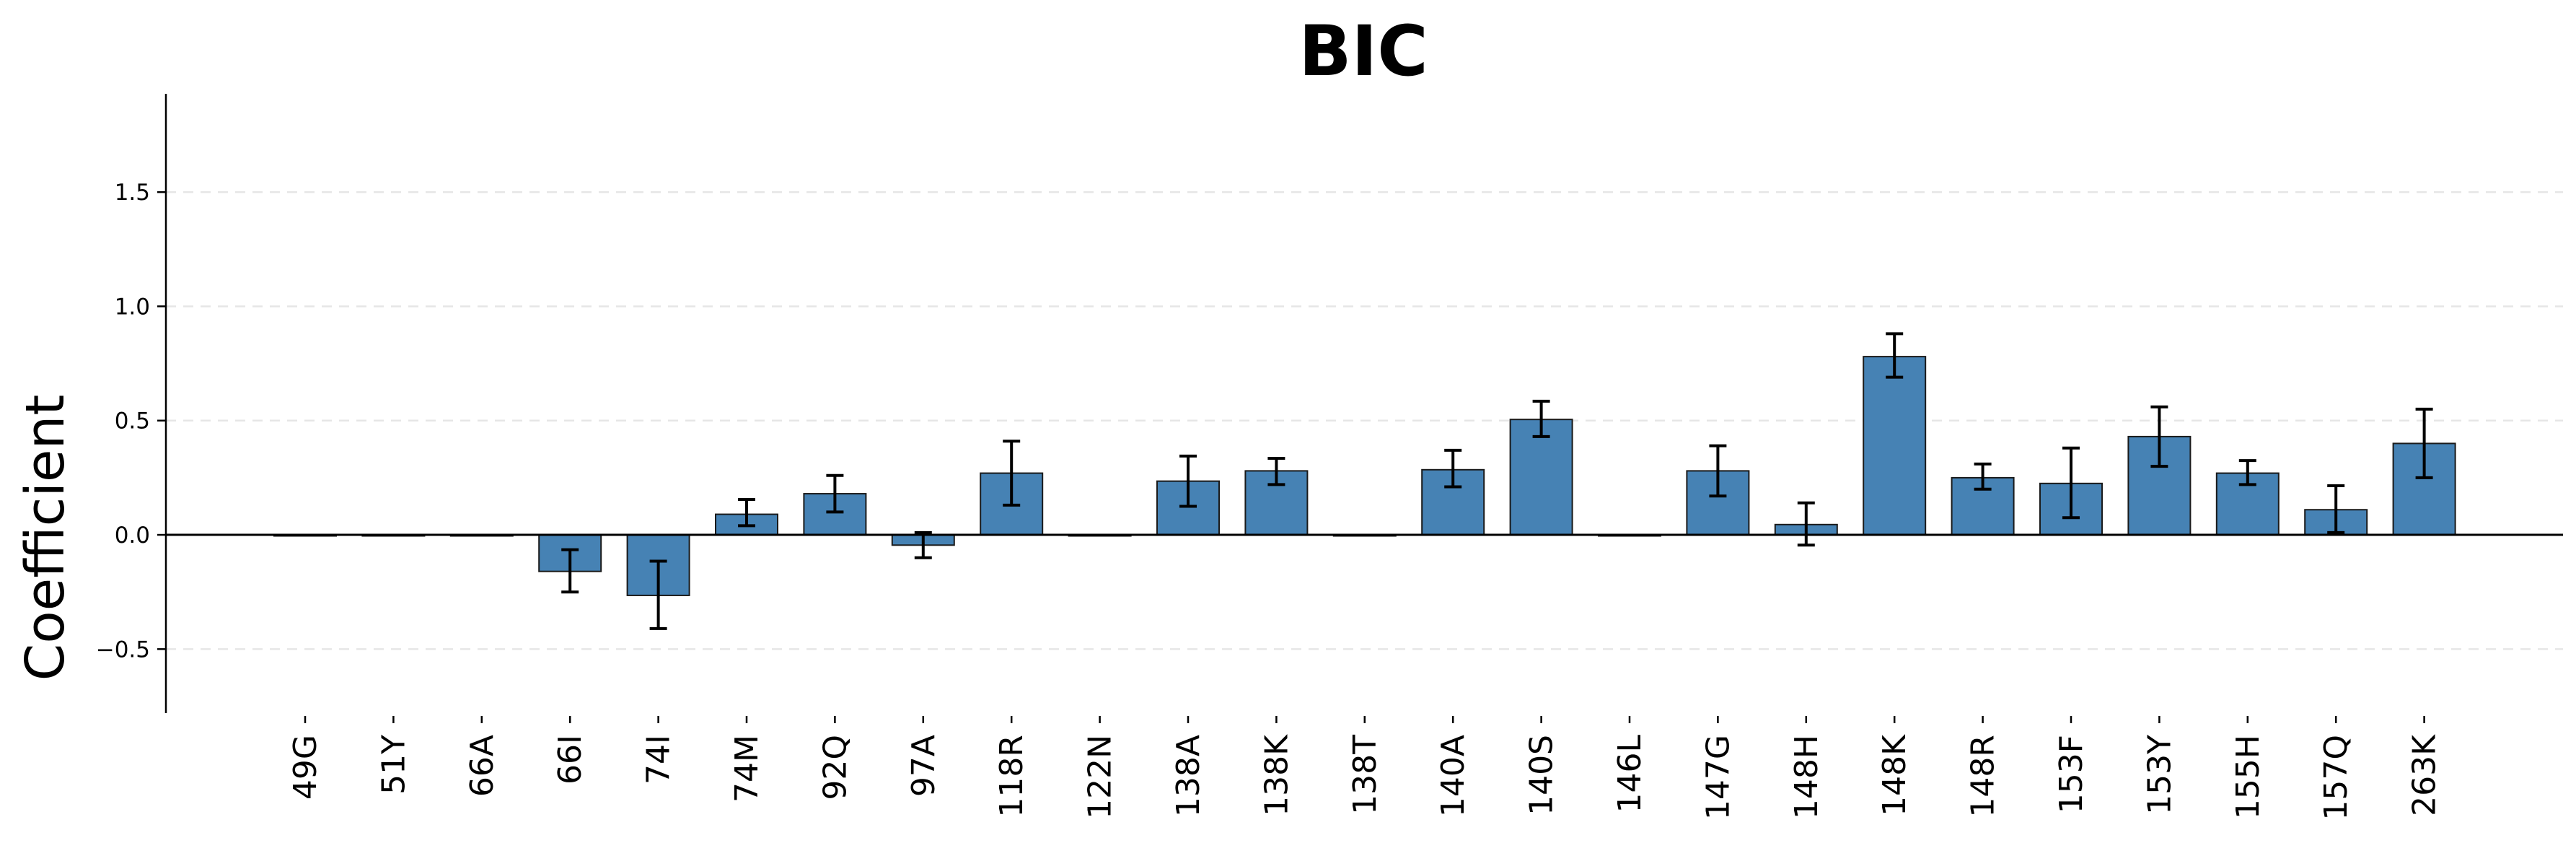 This screenshot has height=843, width=2576. What do you see at coordinates (835, 768) in the screenshot?
I see `x-tick-label: 92Q` at bounding box center [835, 768].